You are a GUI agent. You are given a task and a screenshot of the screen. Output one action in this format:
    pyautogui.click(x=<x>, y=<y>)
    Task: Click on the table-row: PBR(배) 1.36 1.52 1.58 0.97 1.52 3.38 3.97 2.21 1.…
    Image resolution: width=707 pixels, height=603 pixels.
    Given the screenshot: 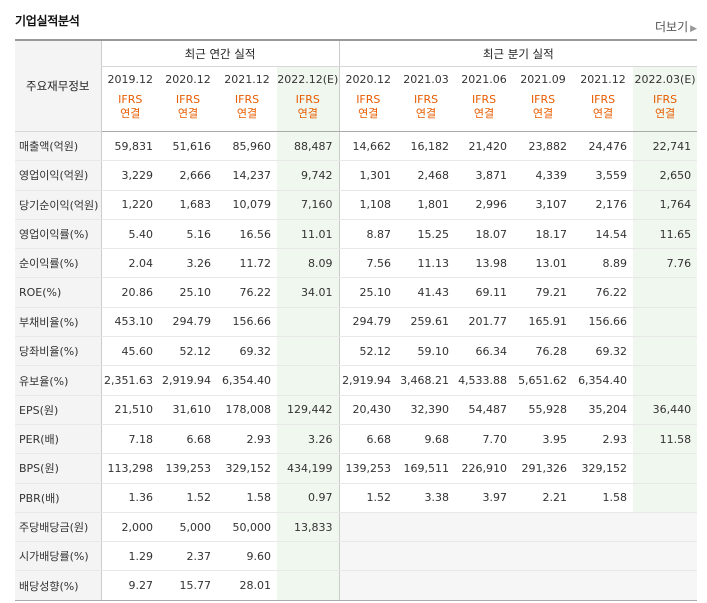 What is the action you would take?
    pyautogui.click(x=356, y=498)
    